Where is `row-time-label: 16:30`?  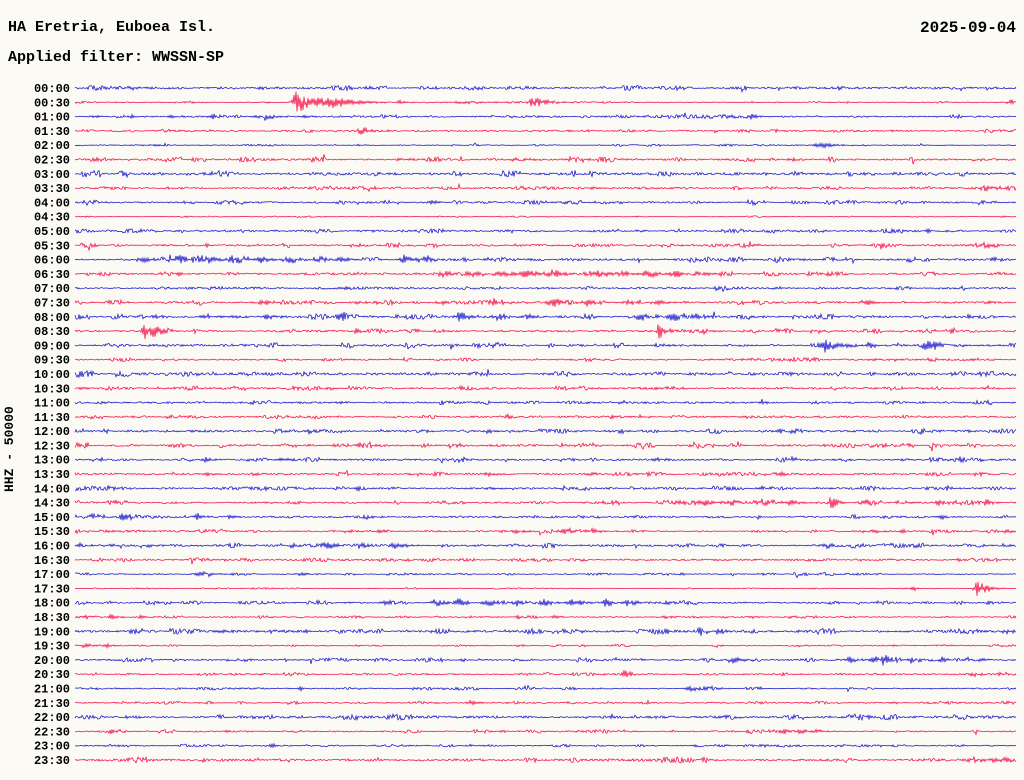 row-time-label: 16:30 is located at coordinates (52, 561).